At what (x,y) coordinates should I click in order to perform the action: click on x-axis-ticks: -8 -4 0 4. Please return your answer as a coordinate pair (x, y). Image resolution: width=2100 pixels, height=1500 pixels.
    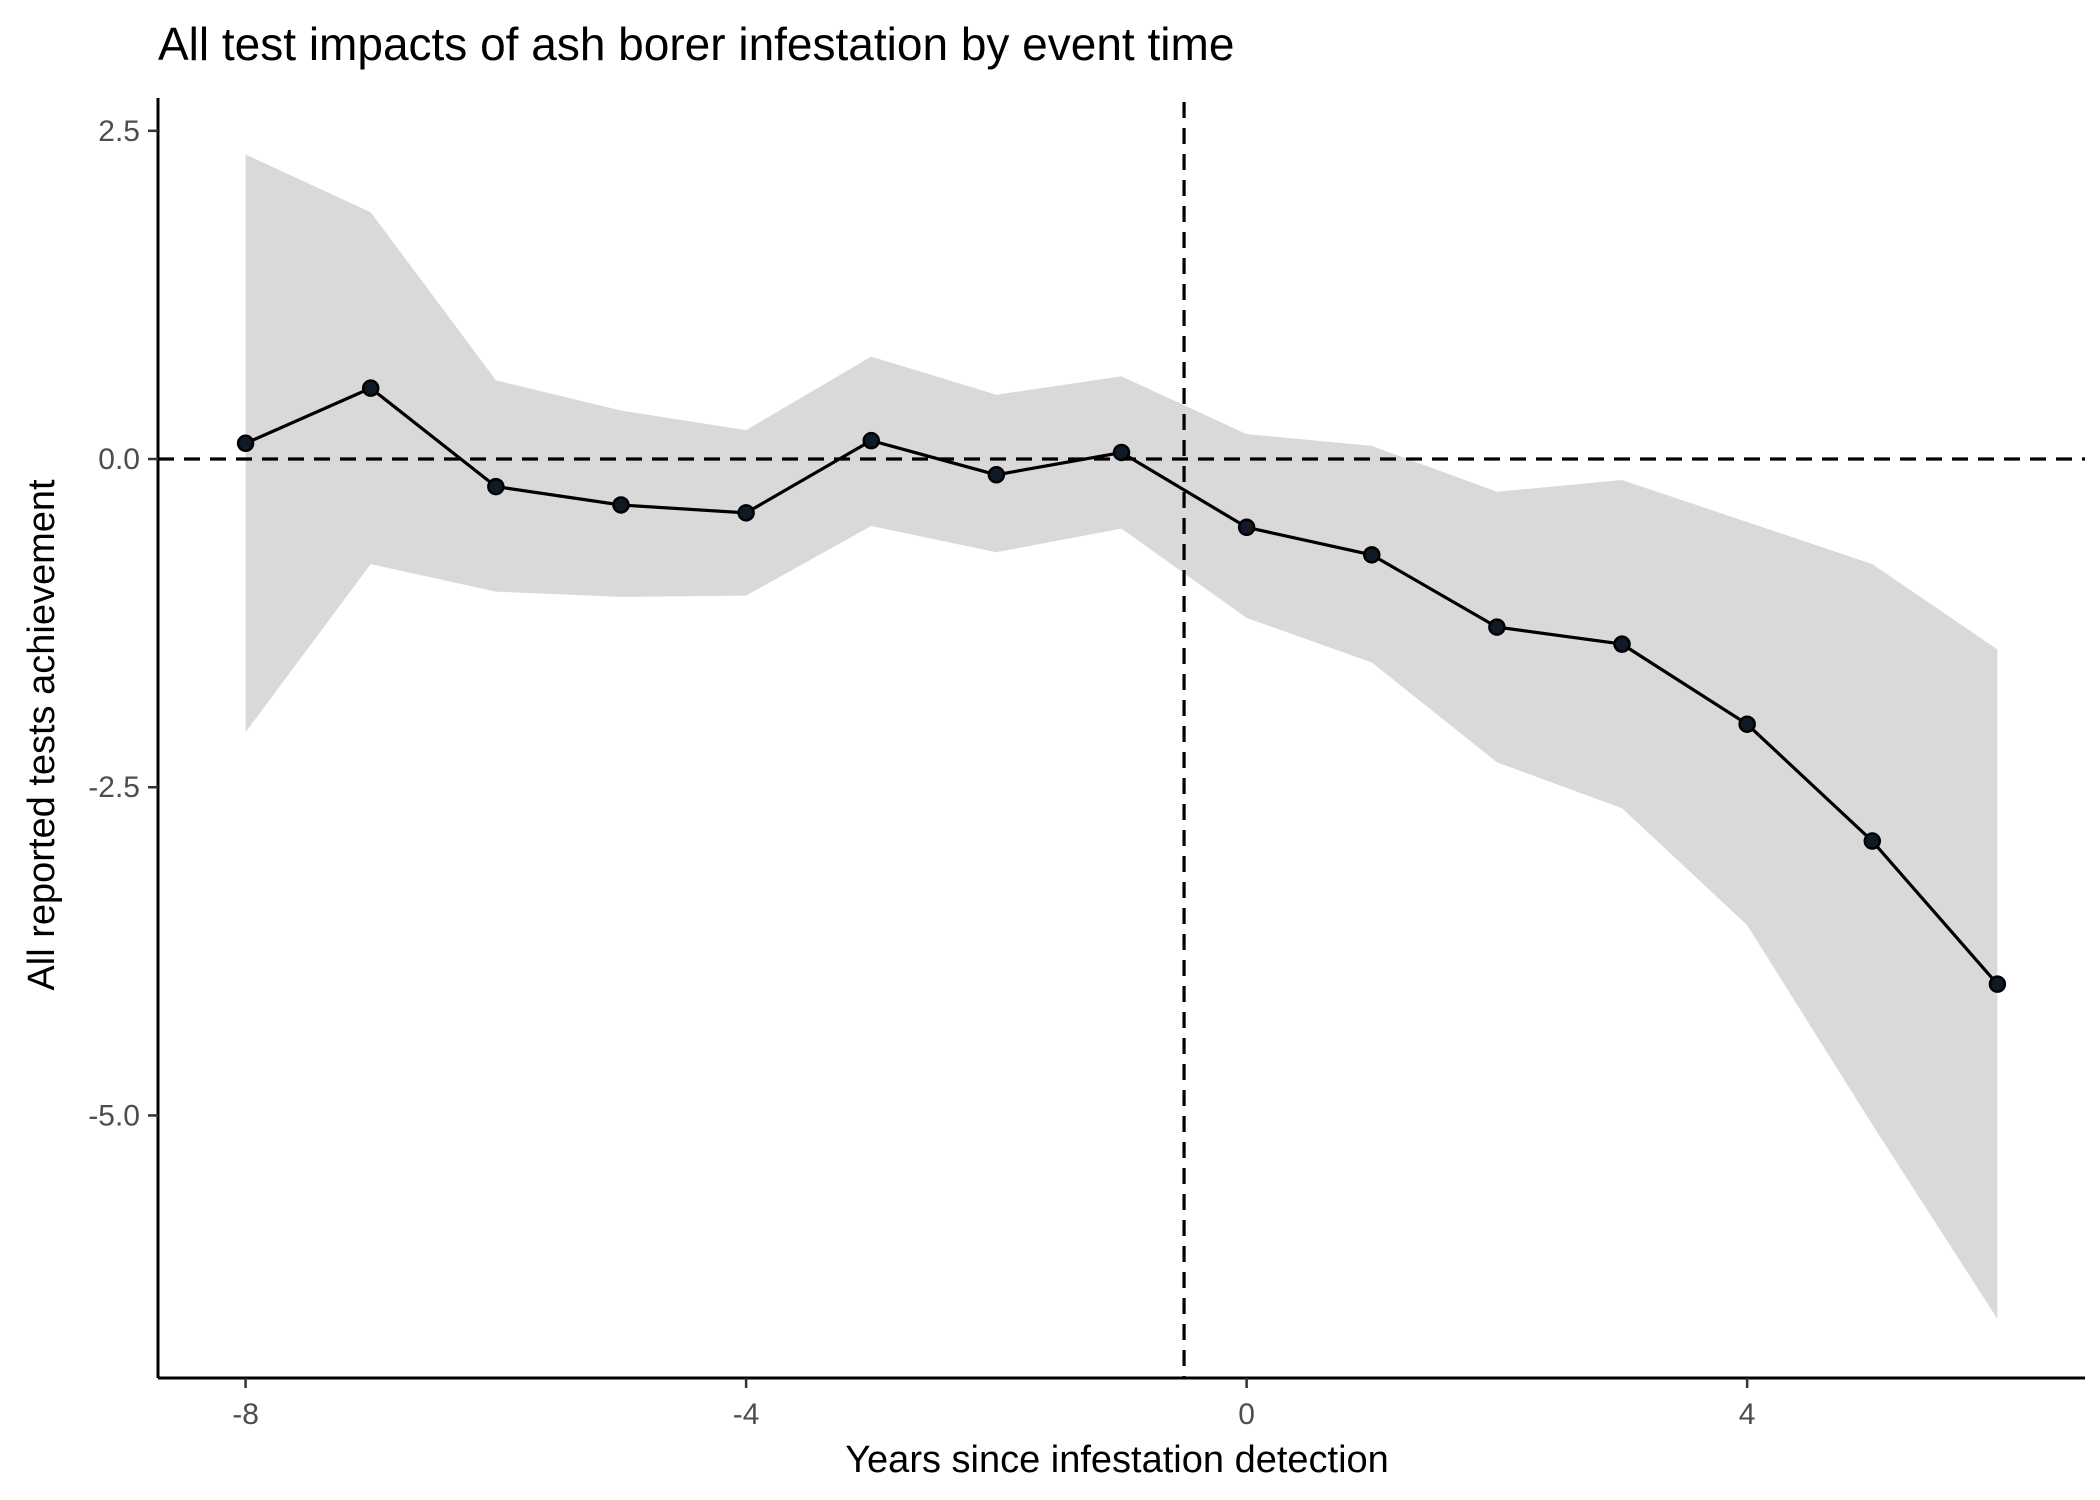
    Looking at the image, I should click on (993, 1404).